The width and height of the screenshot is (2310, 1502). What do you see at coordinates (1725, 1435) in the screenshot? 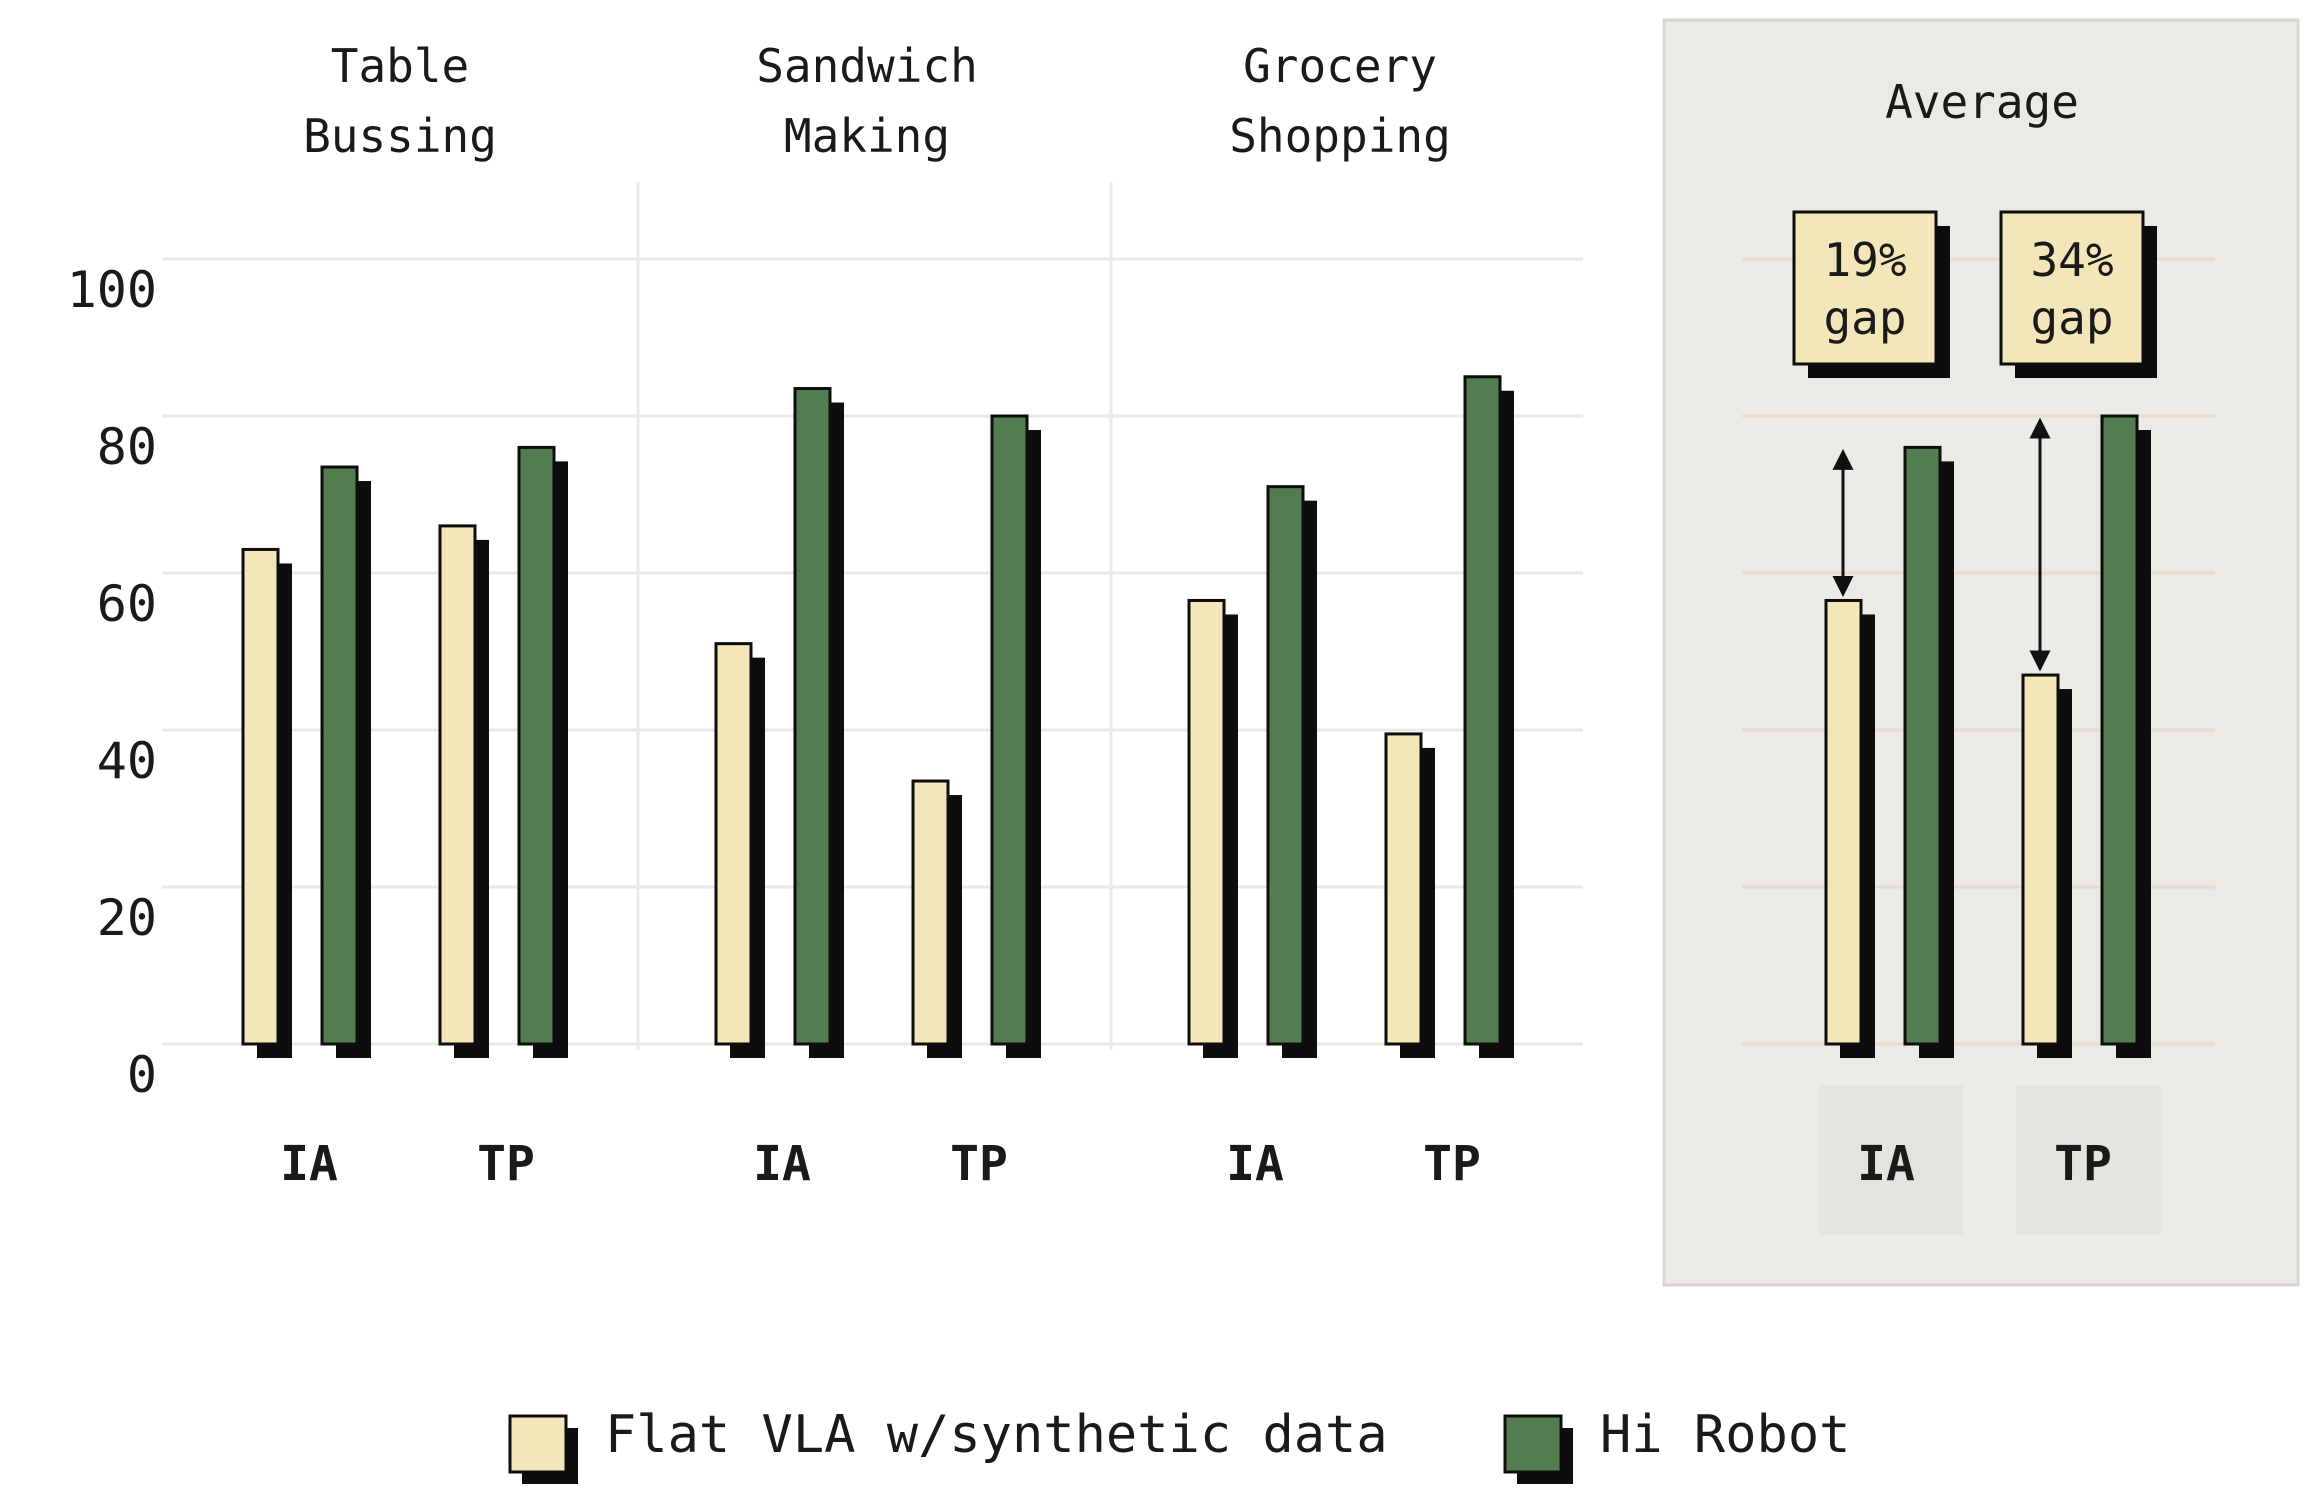
I see `legend-label: Hi Robot` at bounding box center [1725, 1435].